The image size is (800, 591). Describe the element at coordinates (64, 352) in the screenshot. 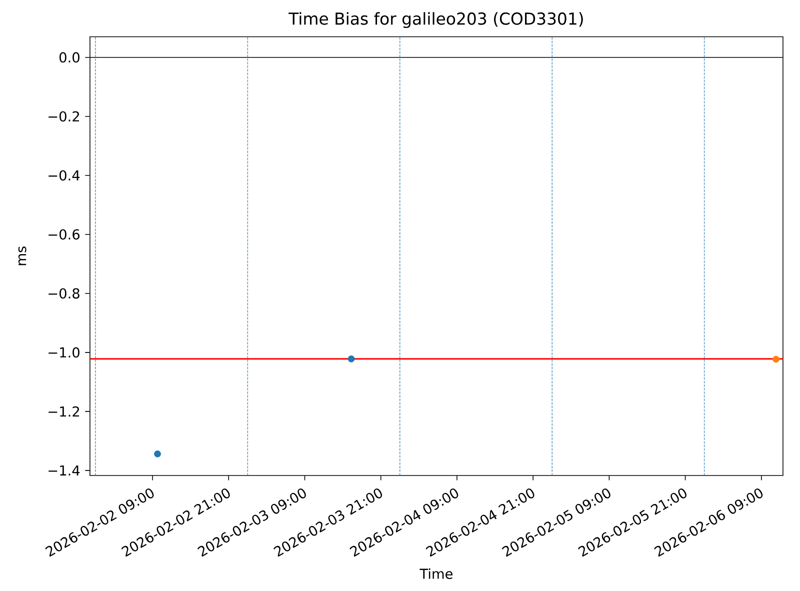

I see `y-tick-label: −1.0` at that location.